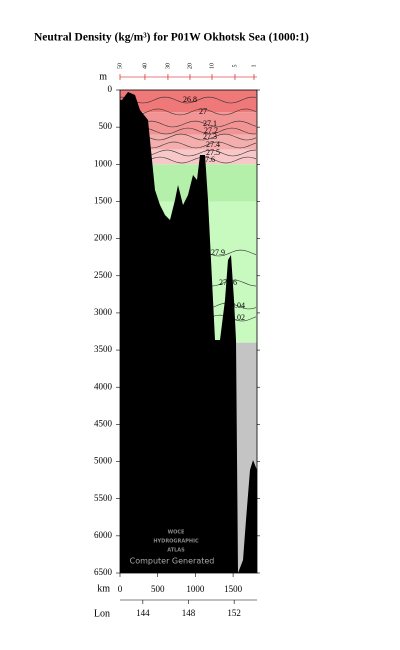 Image resolution: width=400 pixels, height=650 pixels. What do you see at coordinates (103, 349) in the screenshot?
I see `y-tick-label: 3500` at bounding box center [103, 349].